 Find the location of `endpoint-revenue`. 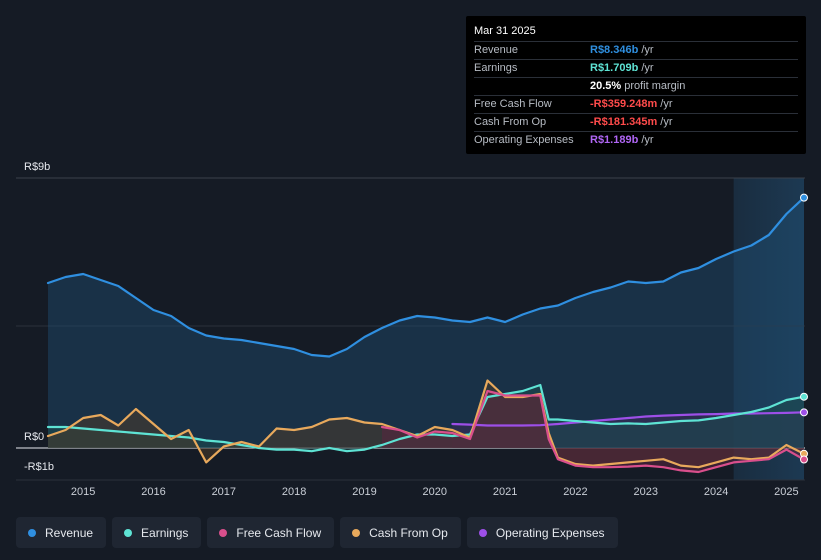

endpoint-revenue is located at coordinates (804, 197).